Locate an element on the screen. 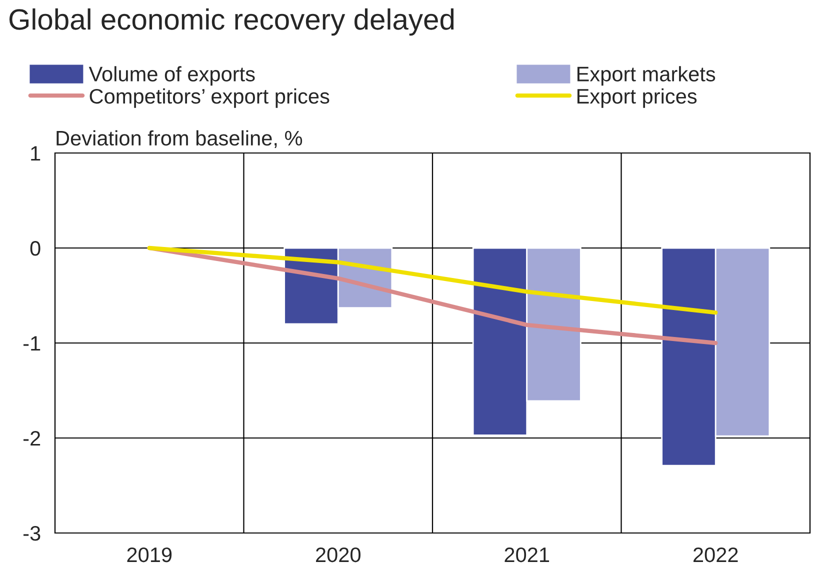  x-tick-label: 2022 is located at coordinates (716, 554).